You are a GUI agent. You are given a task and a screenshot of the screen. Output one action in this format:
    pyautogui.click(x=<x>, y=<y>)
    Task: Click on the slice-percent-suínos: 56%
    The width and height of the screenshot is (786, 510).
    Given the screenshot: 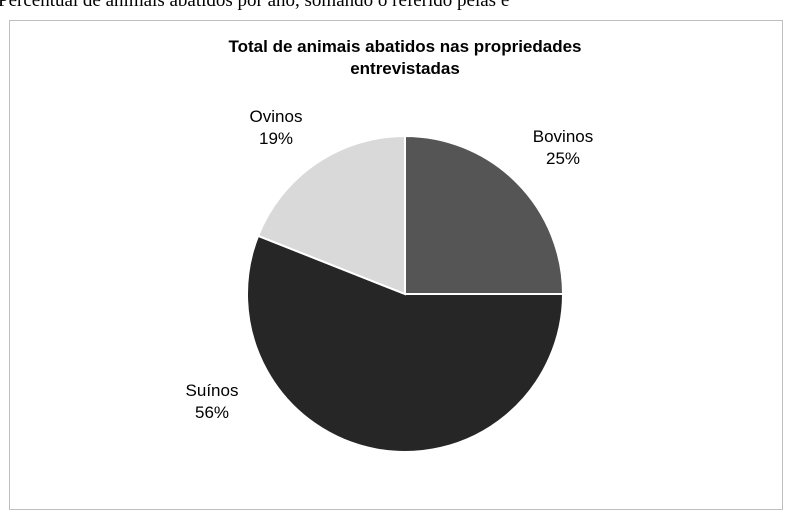 What is the action you would take?
    pyautogui.click(x=212, y=412)
    